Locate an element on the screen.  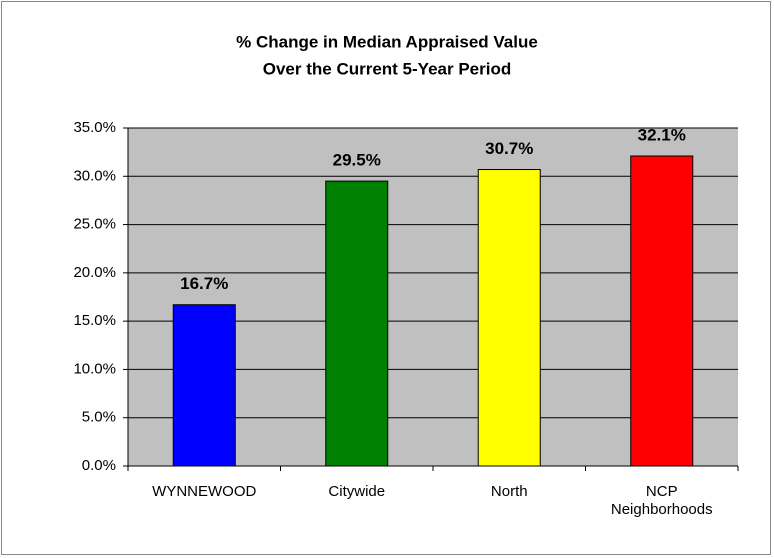
x-tick-label: NCP Neighborhoods is located at coordinates (662, 500).